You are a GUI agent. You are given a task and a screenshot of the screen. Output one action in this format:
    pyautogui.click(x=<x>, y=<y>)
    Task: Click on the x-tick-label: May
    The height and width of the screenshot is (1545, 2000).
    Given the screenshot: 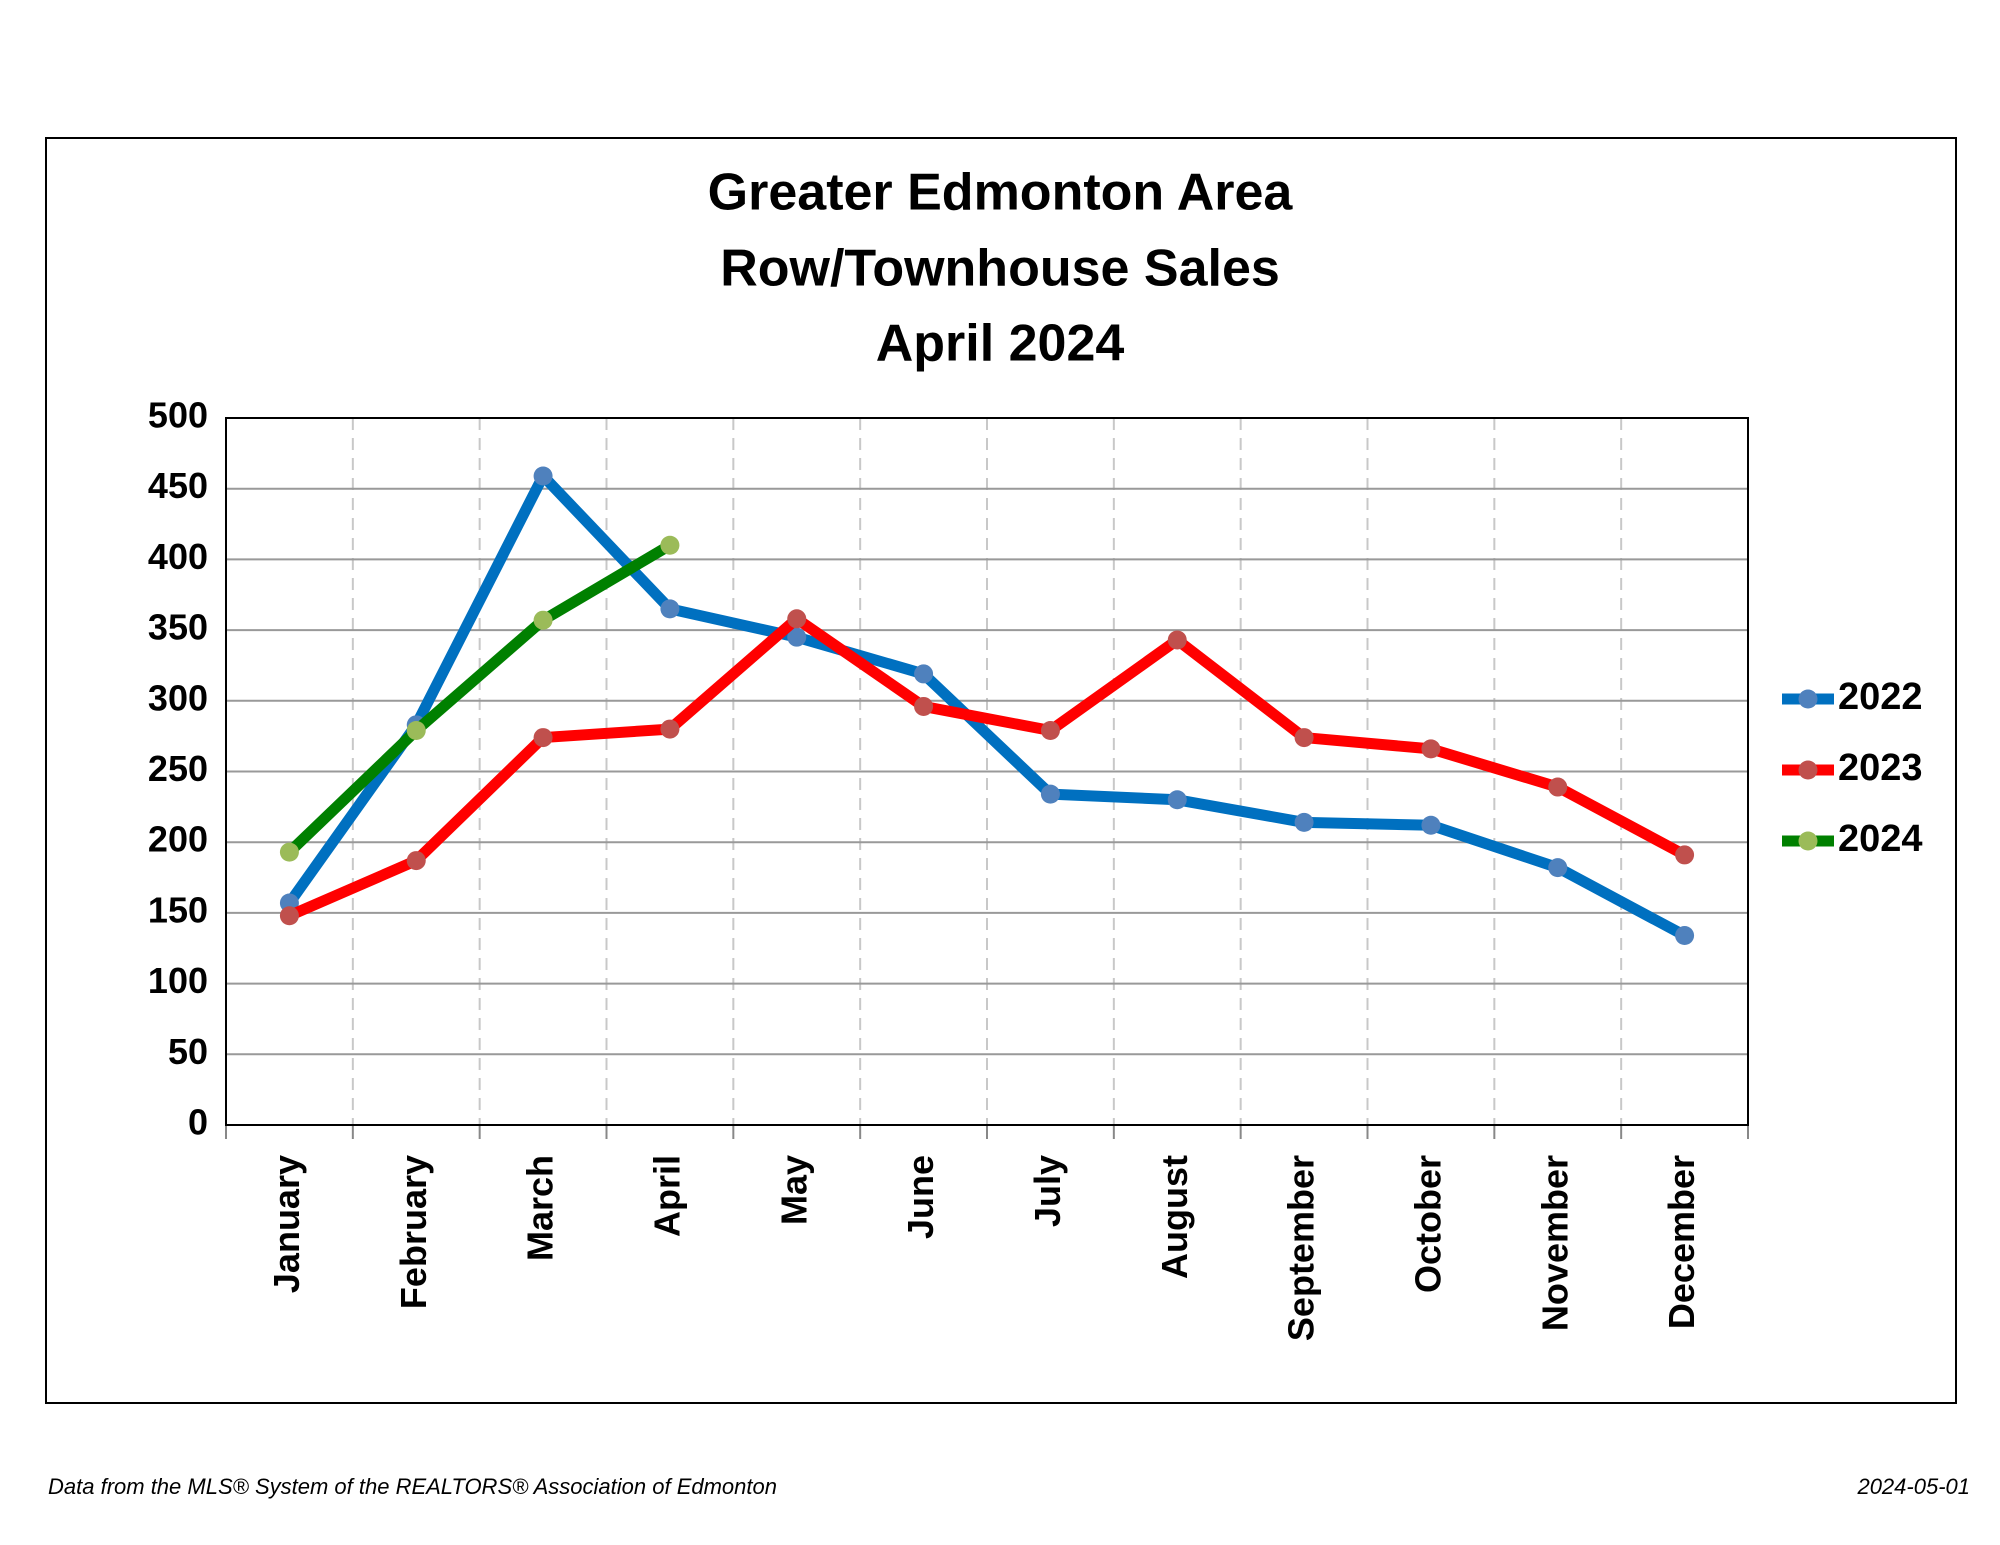 What is the action you would take?
    pyautogui.click(x=793, y=1190)
    